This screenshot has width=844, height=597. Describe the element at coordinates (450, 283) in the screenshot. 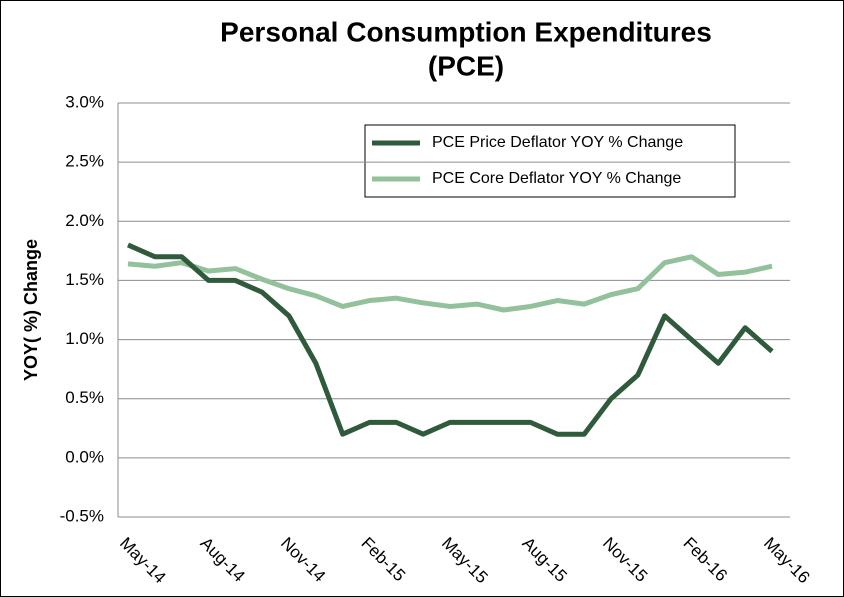

I see `series-line` at that location.